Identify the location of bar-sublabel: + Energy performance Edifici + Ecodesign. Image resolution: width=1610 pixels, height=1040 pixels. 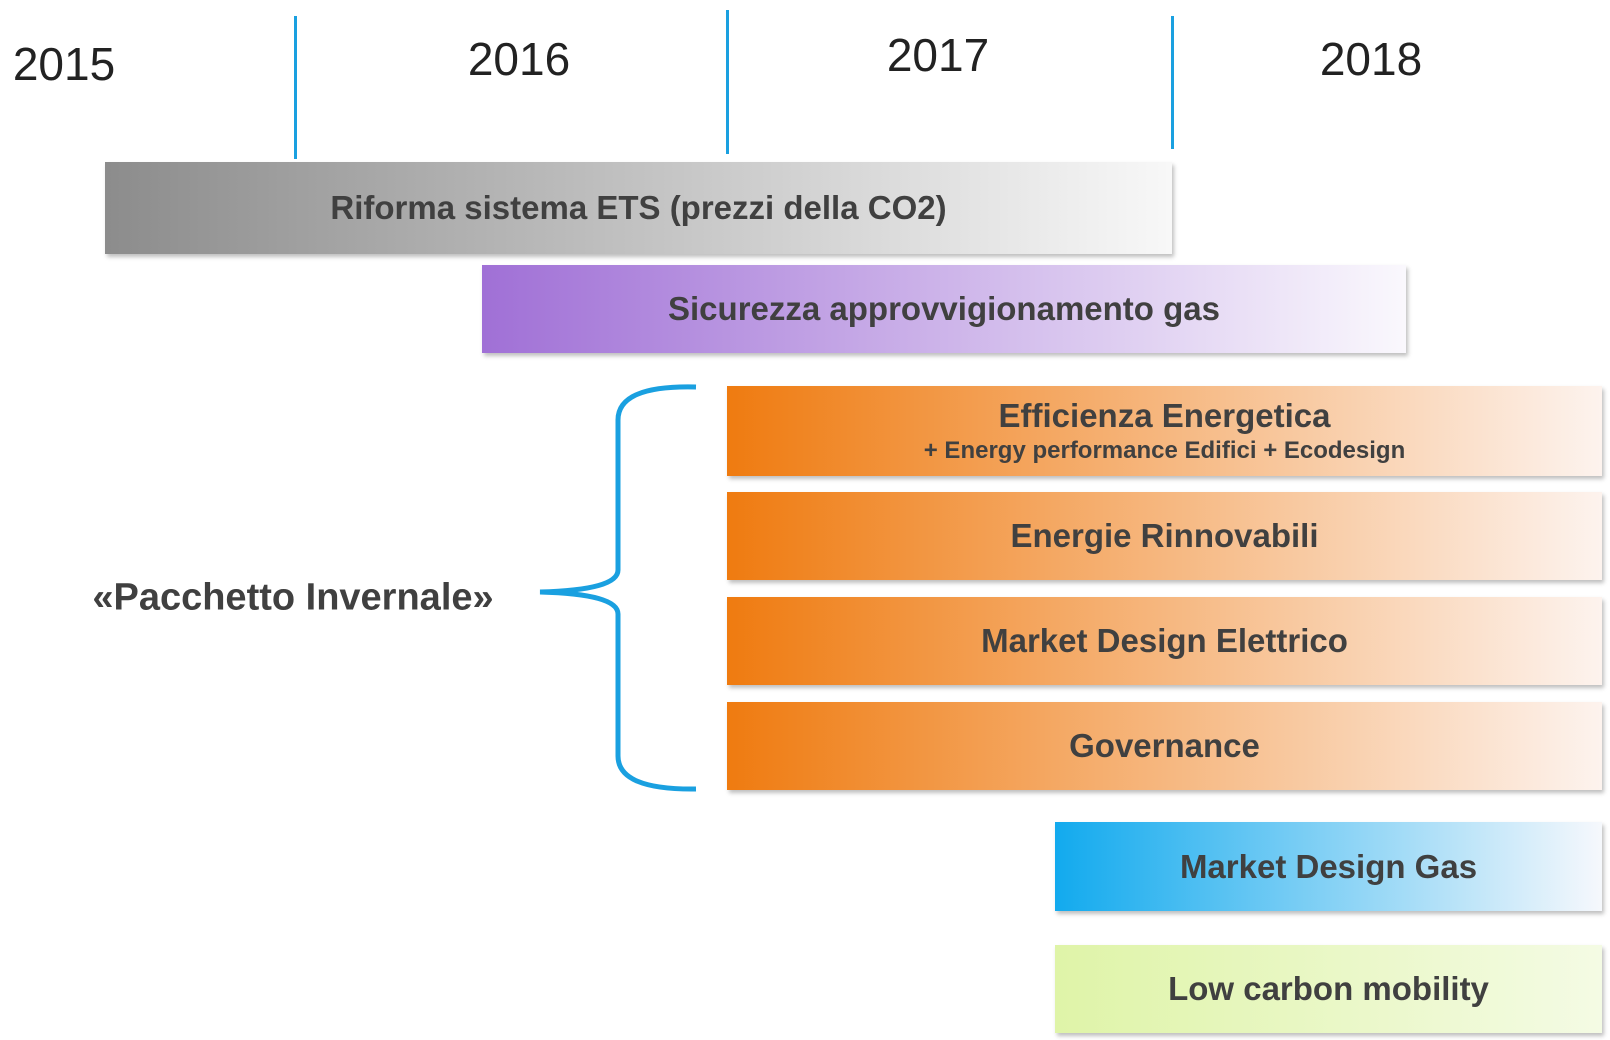
(1164, 450).